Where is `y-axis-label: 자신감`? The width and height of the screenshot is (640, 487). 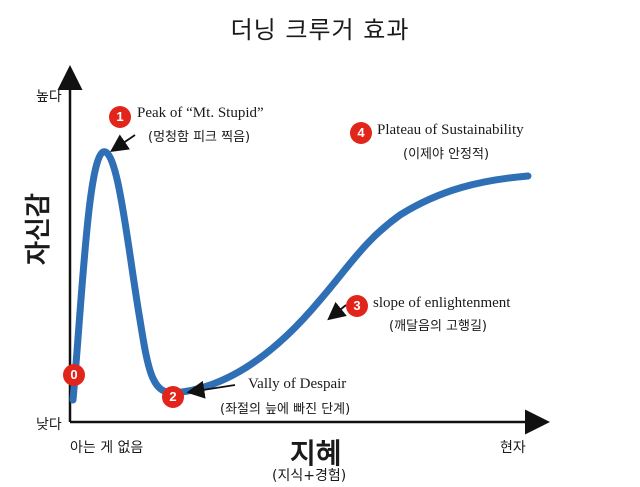 y-axis-label: 자신감 is located at coordinates (39, 229).